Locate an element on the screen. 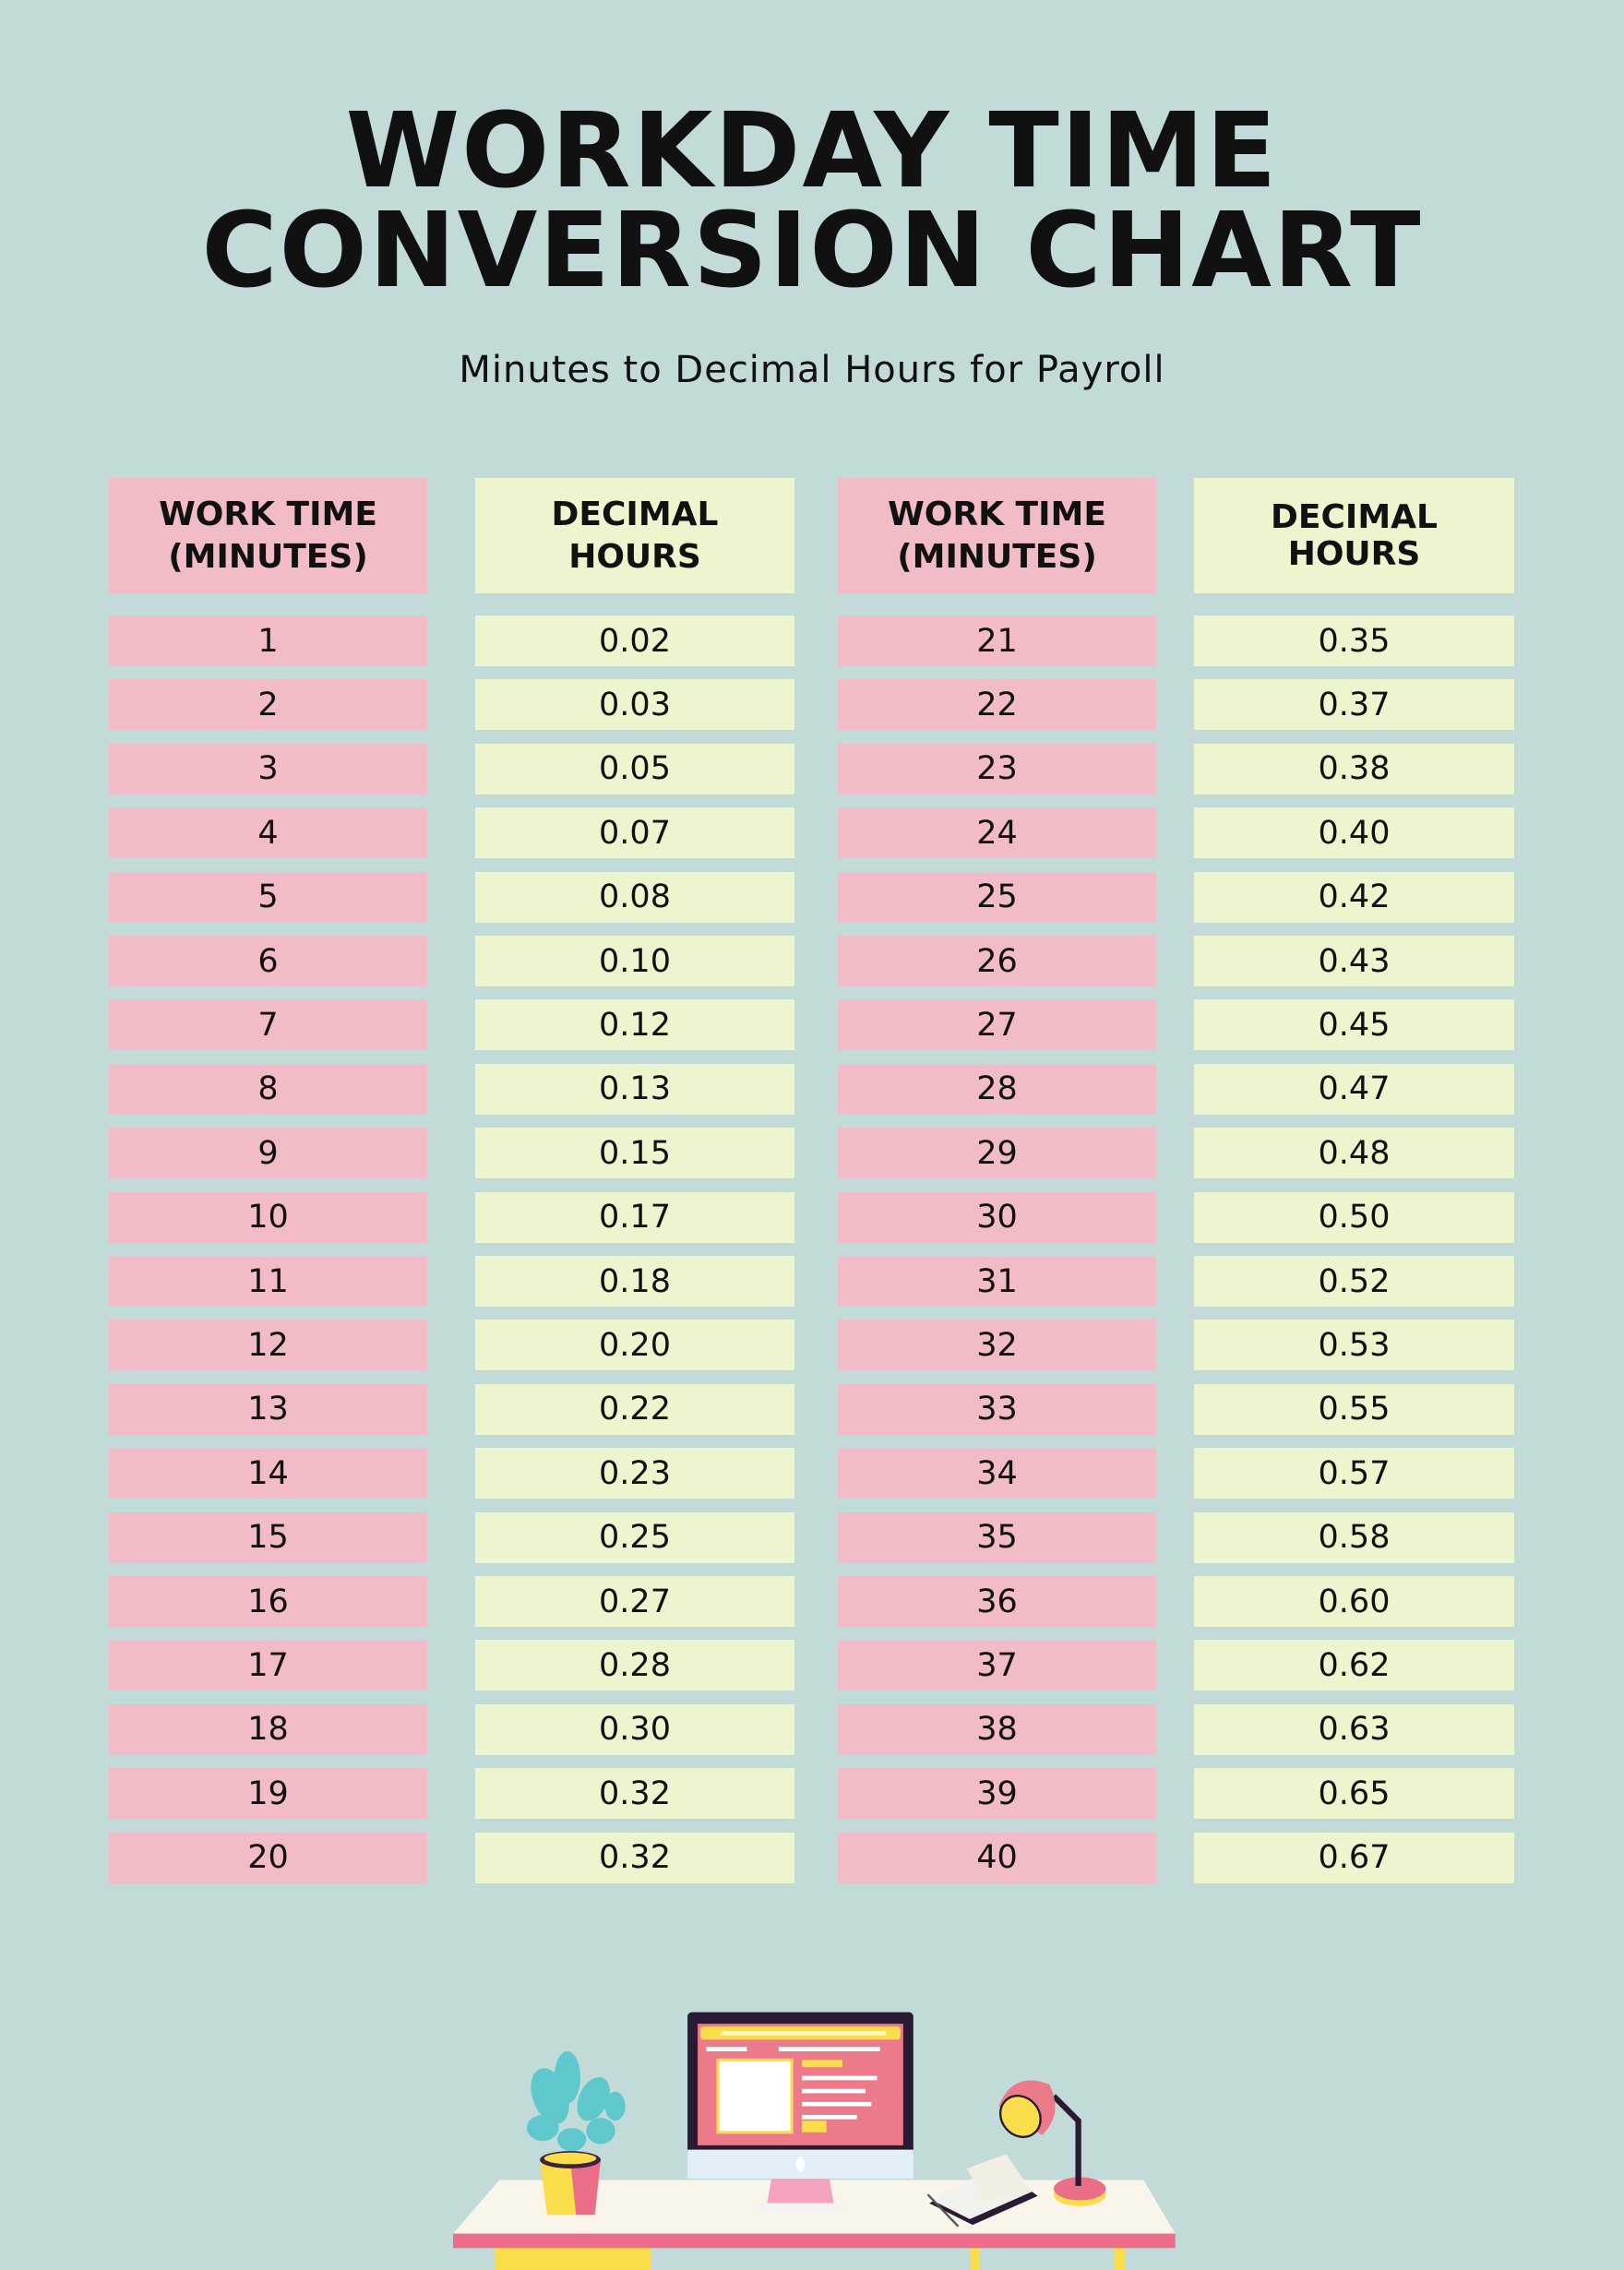  decimal-hours-cell: 0.52 is located at coordinates (1354, 1281).